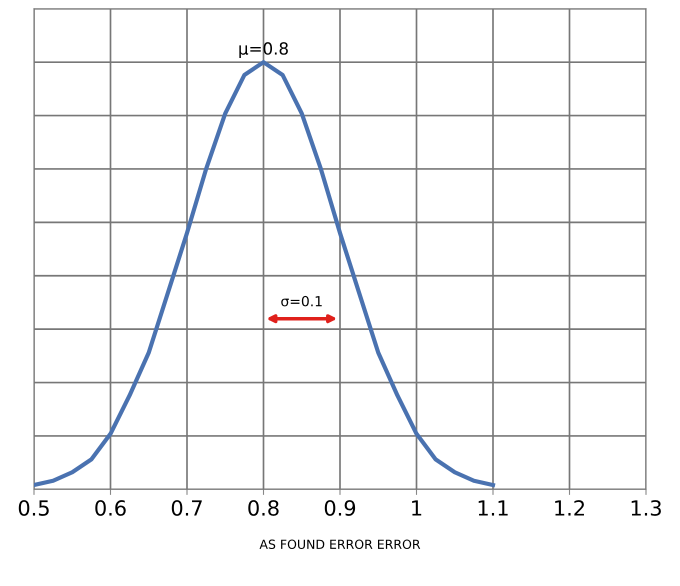 This screenshot has height=586, width=680. Describe the element at coordinates (340, 545) in the screenshot. I see `x-axis-title: AS FOUND ERROR ERROR` at that location.